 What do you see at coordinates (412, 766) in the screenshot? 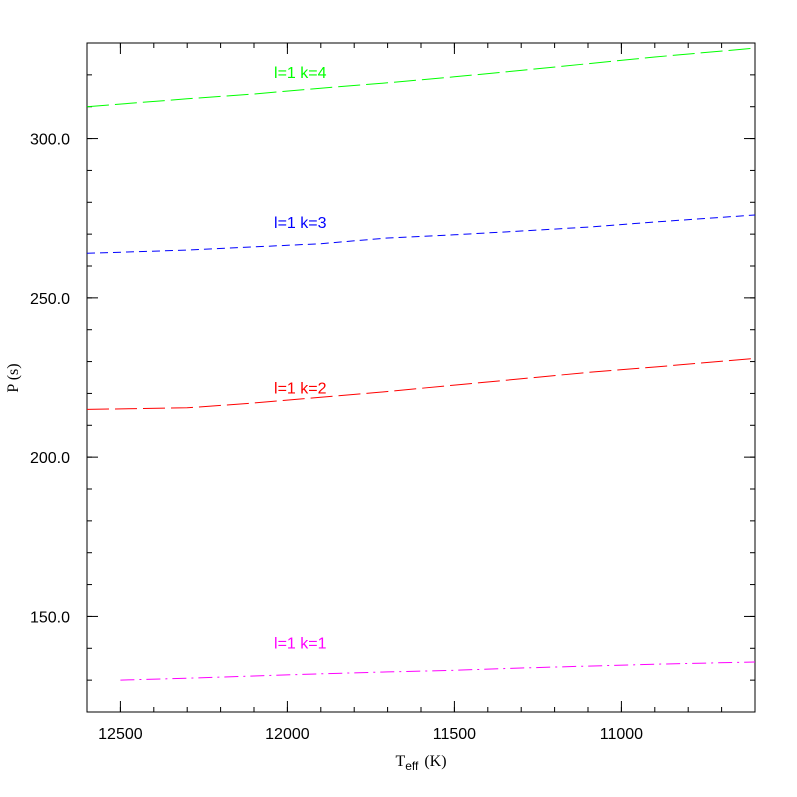
I see `x-axis-title-sub: eff` at bounding box center [412, 766].